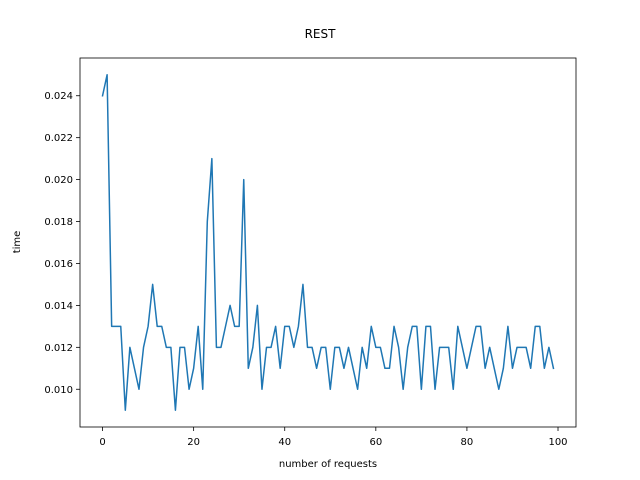  What do you see at coordinates (375, 442) in the screenshot?
I see `x-tick-label: 60` at bounding box center [375, 442].